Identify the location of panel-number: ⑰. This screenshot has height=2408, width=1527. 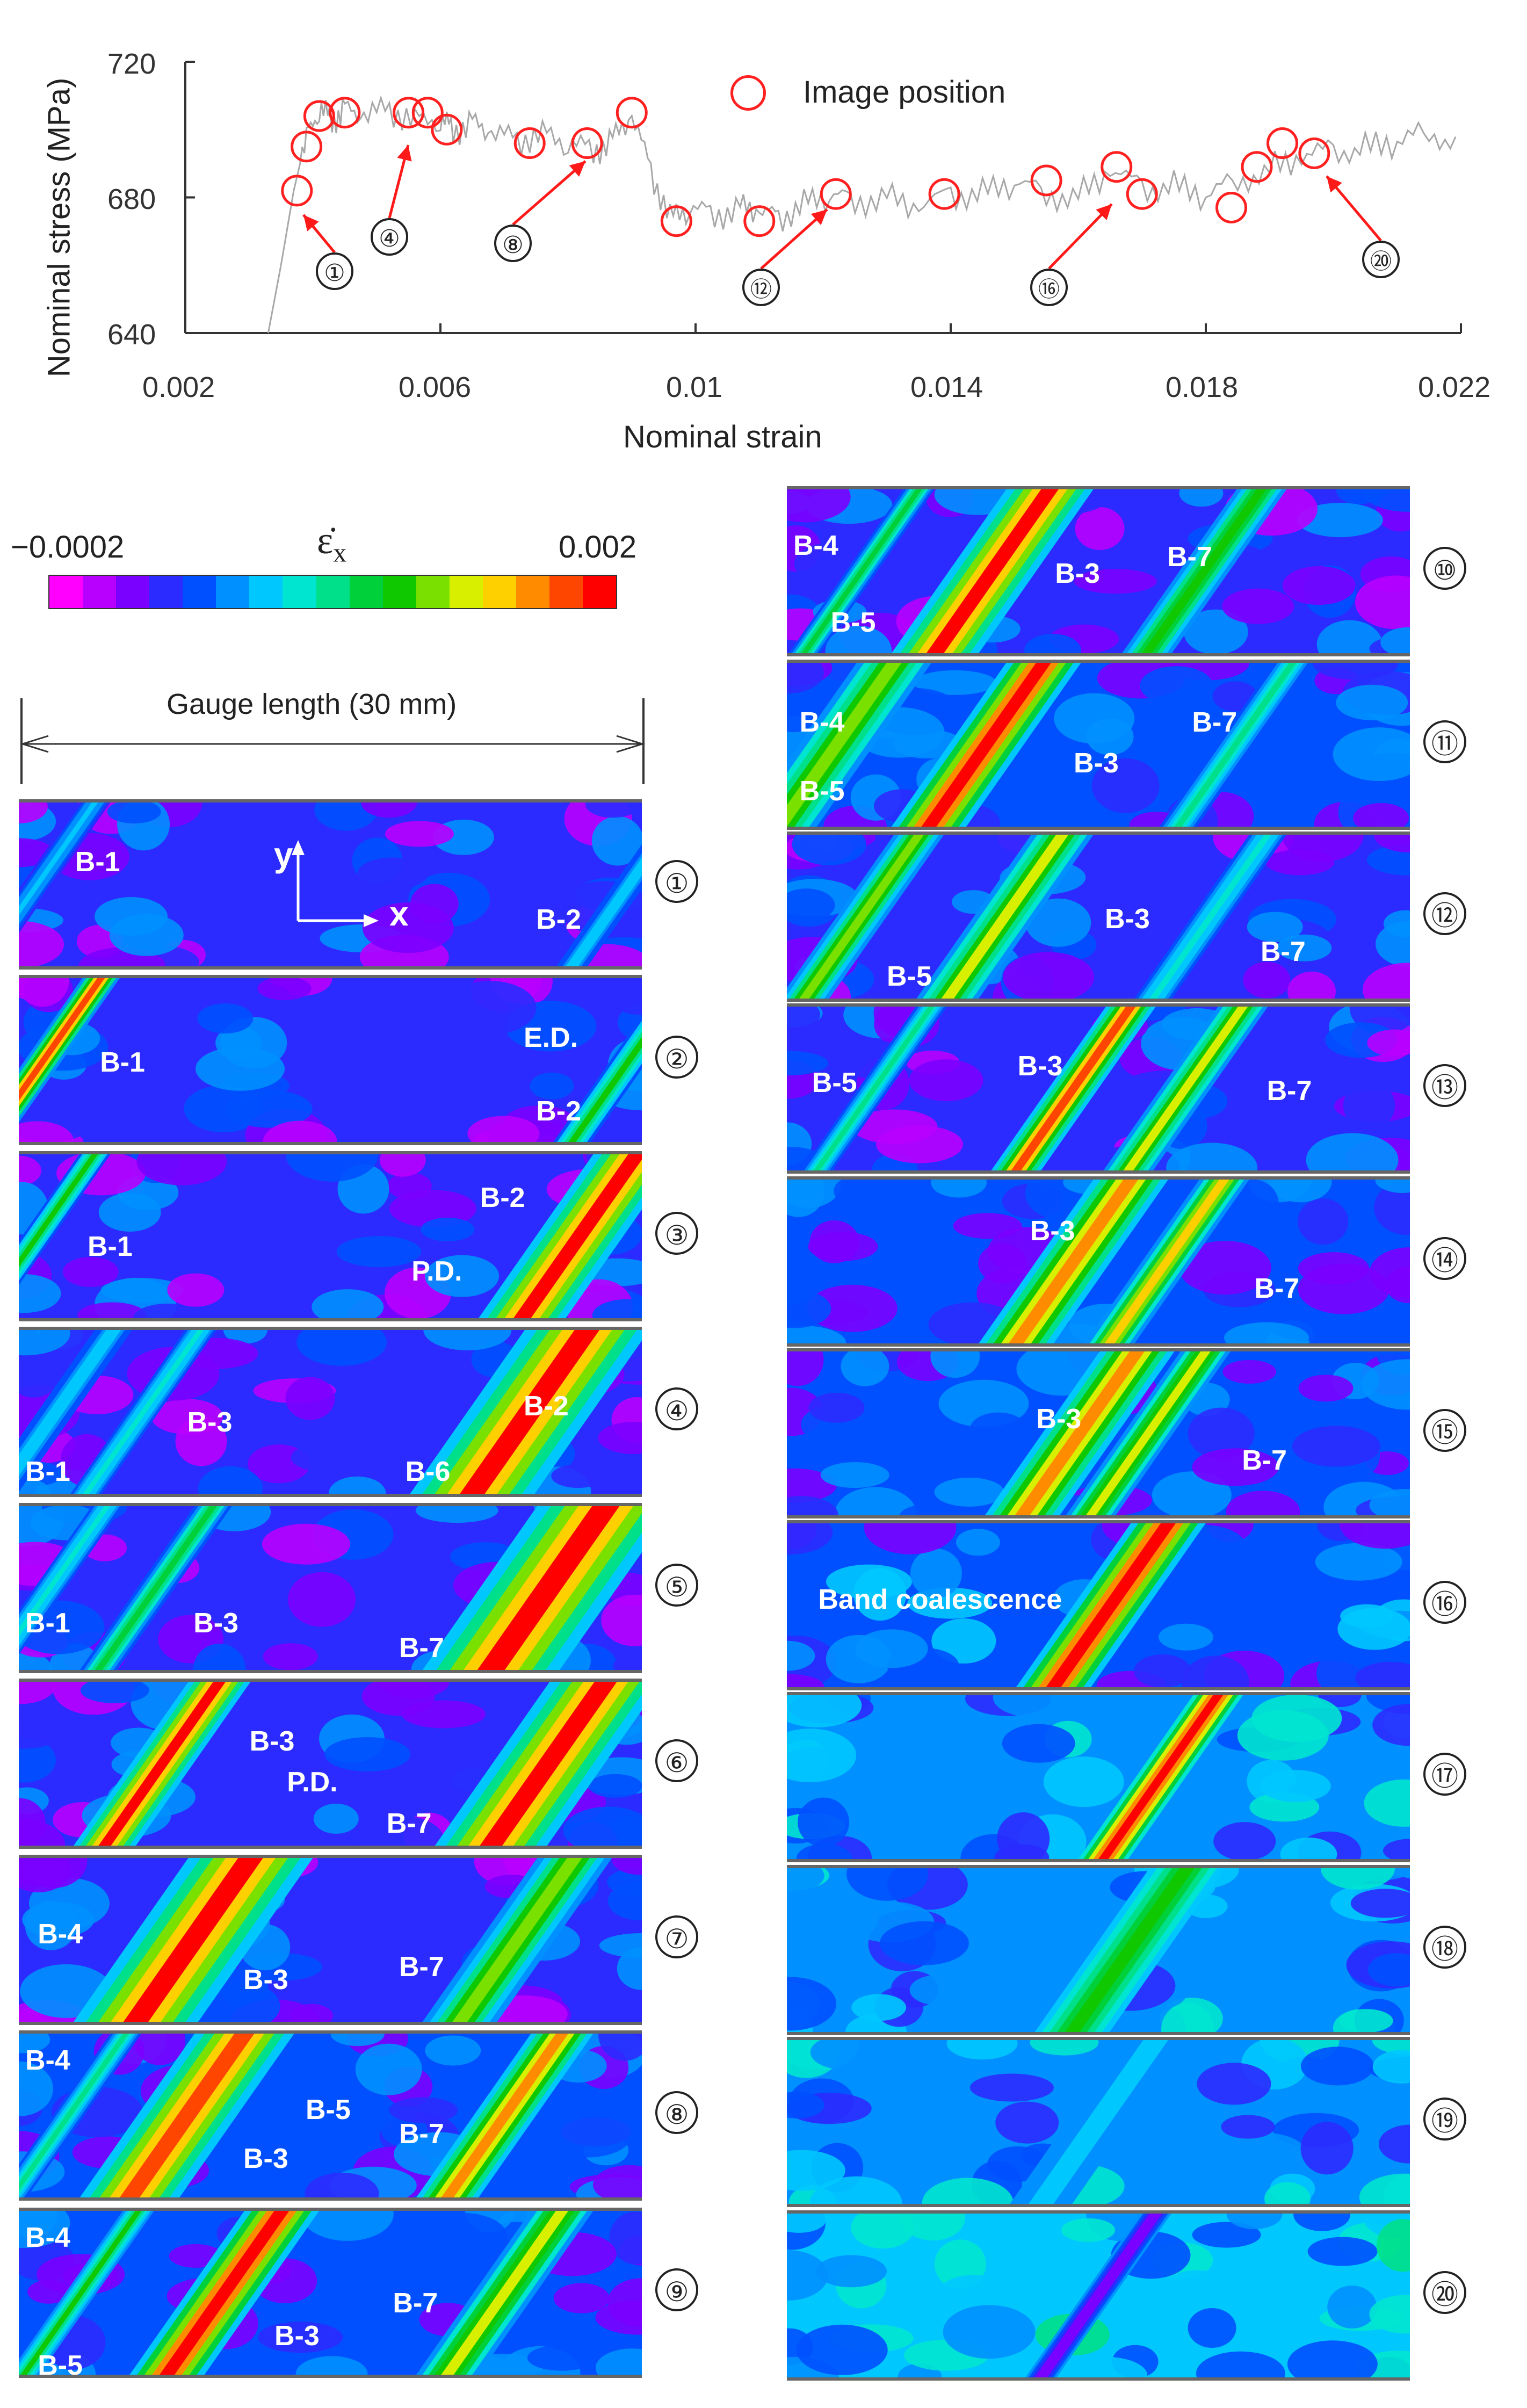
(1444, 1774).